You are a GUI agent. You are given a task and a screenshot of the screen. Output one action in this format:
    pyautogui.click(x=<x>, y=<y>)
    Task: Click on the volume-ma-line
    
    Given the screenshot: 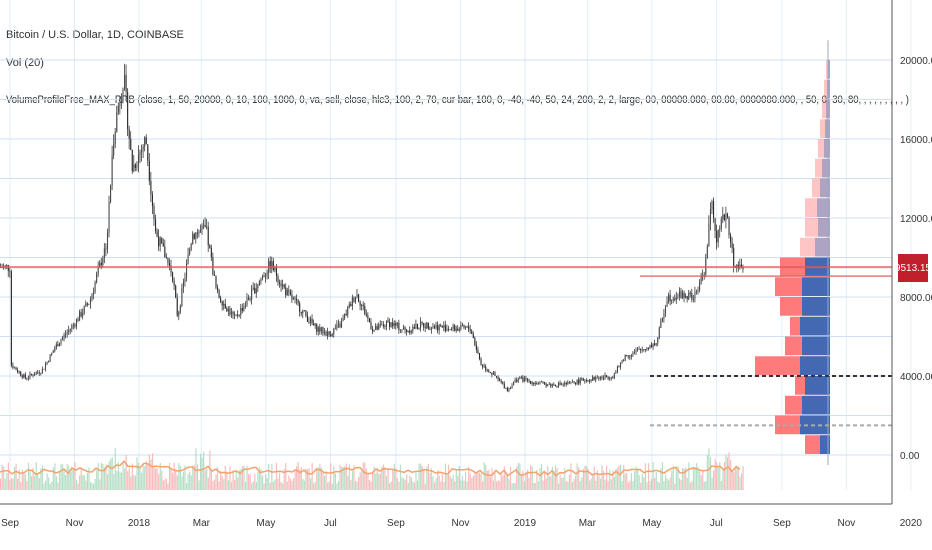 What is the action you would take?
    pyautogui.click(x=370, y=468)
    